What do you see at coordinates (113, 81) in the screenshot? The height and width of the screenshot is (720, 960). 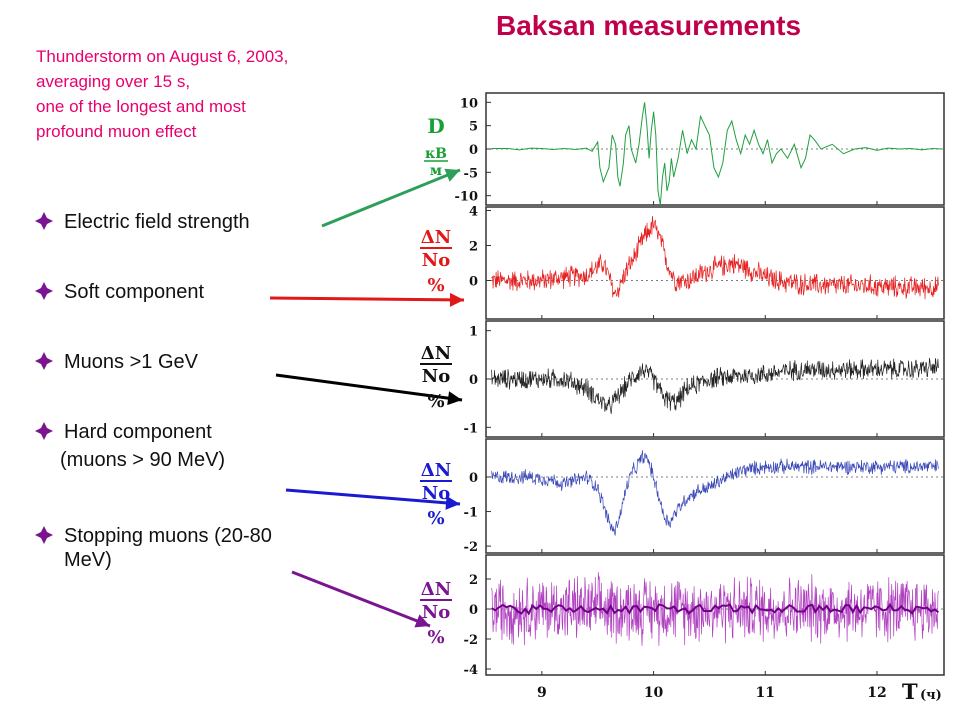 I see `subtitle-line: averaging over 15 s,` at bounding box center [113, 81].